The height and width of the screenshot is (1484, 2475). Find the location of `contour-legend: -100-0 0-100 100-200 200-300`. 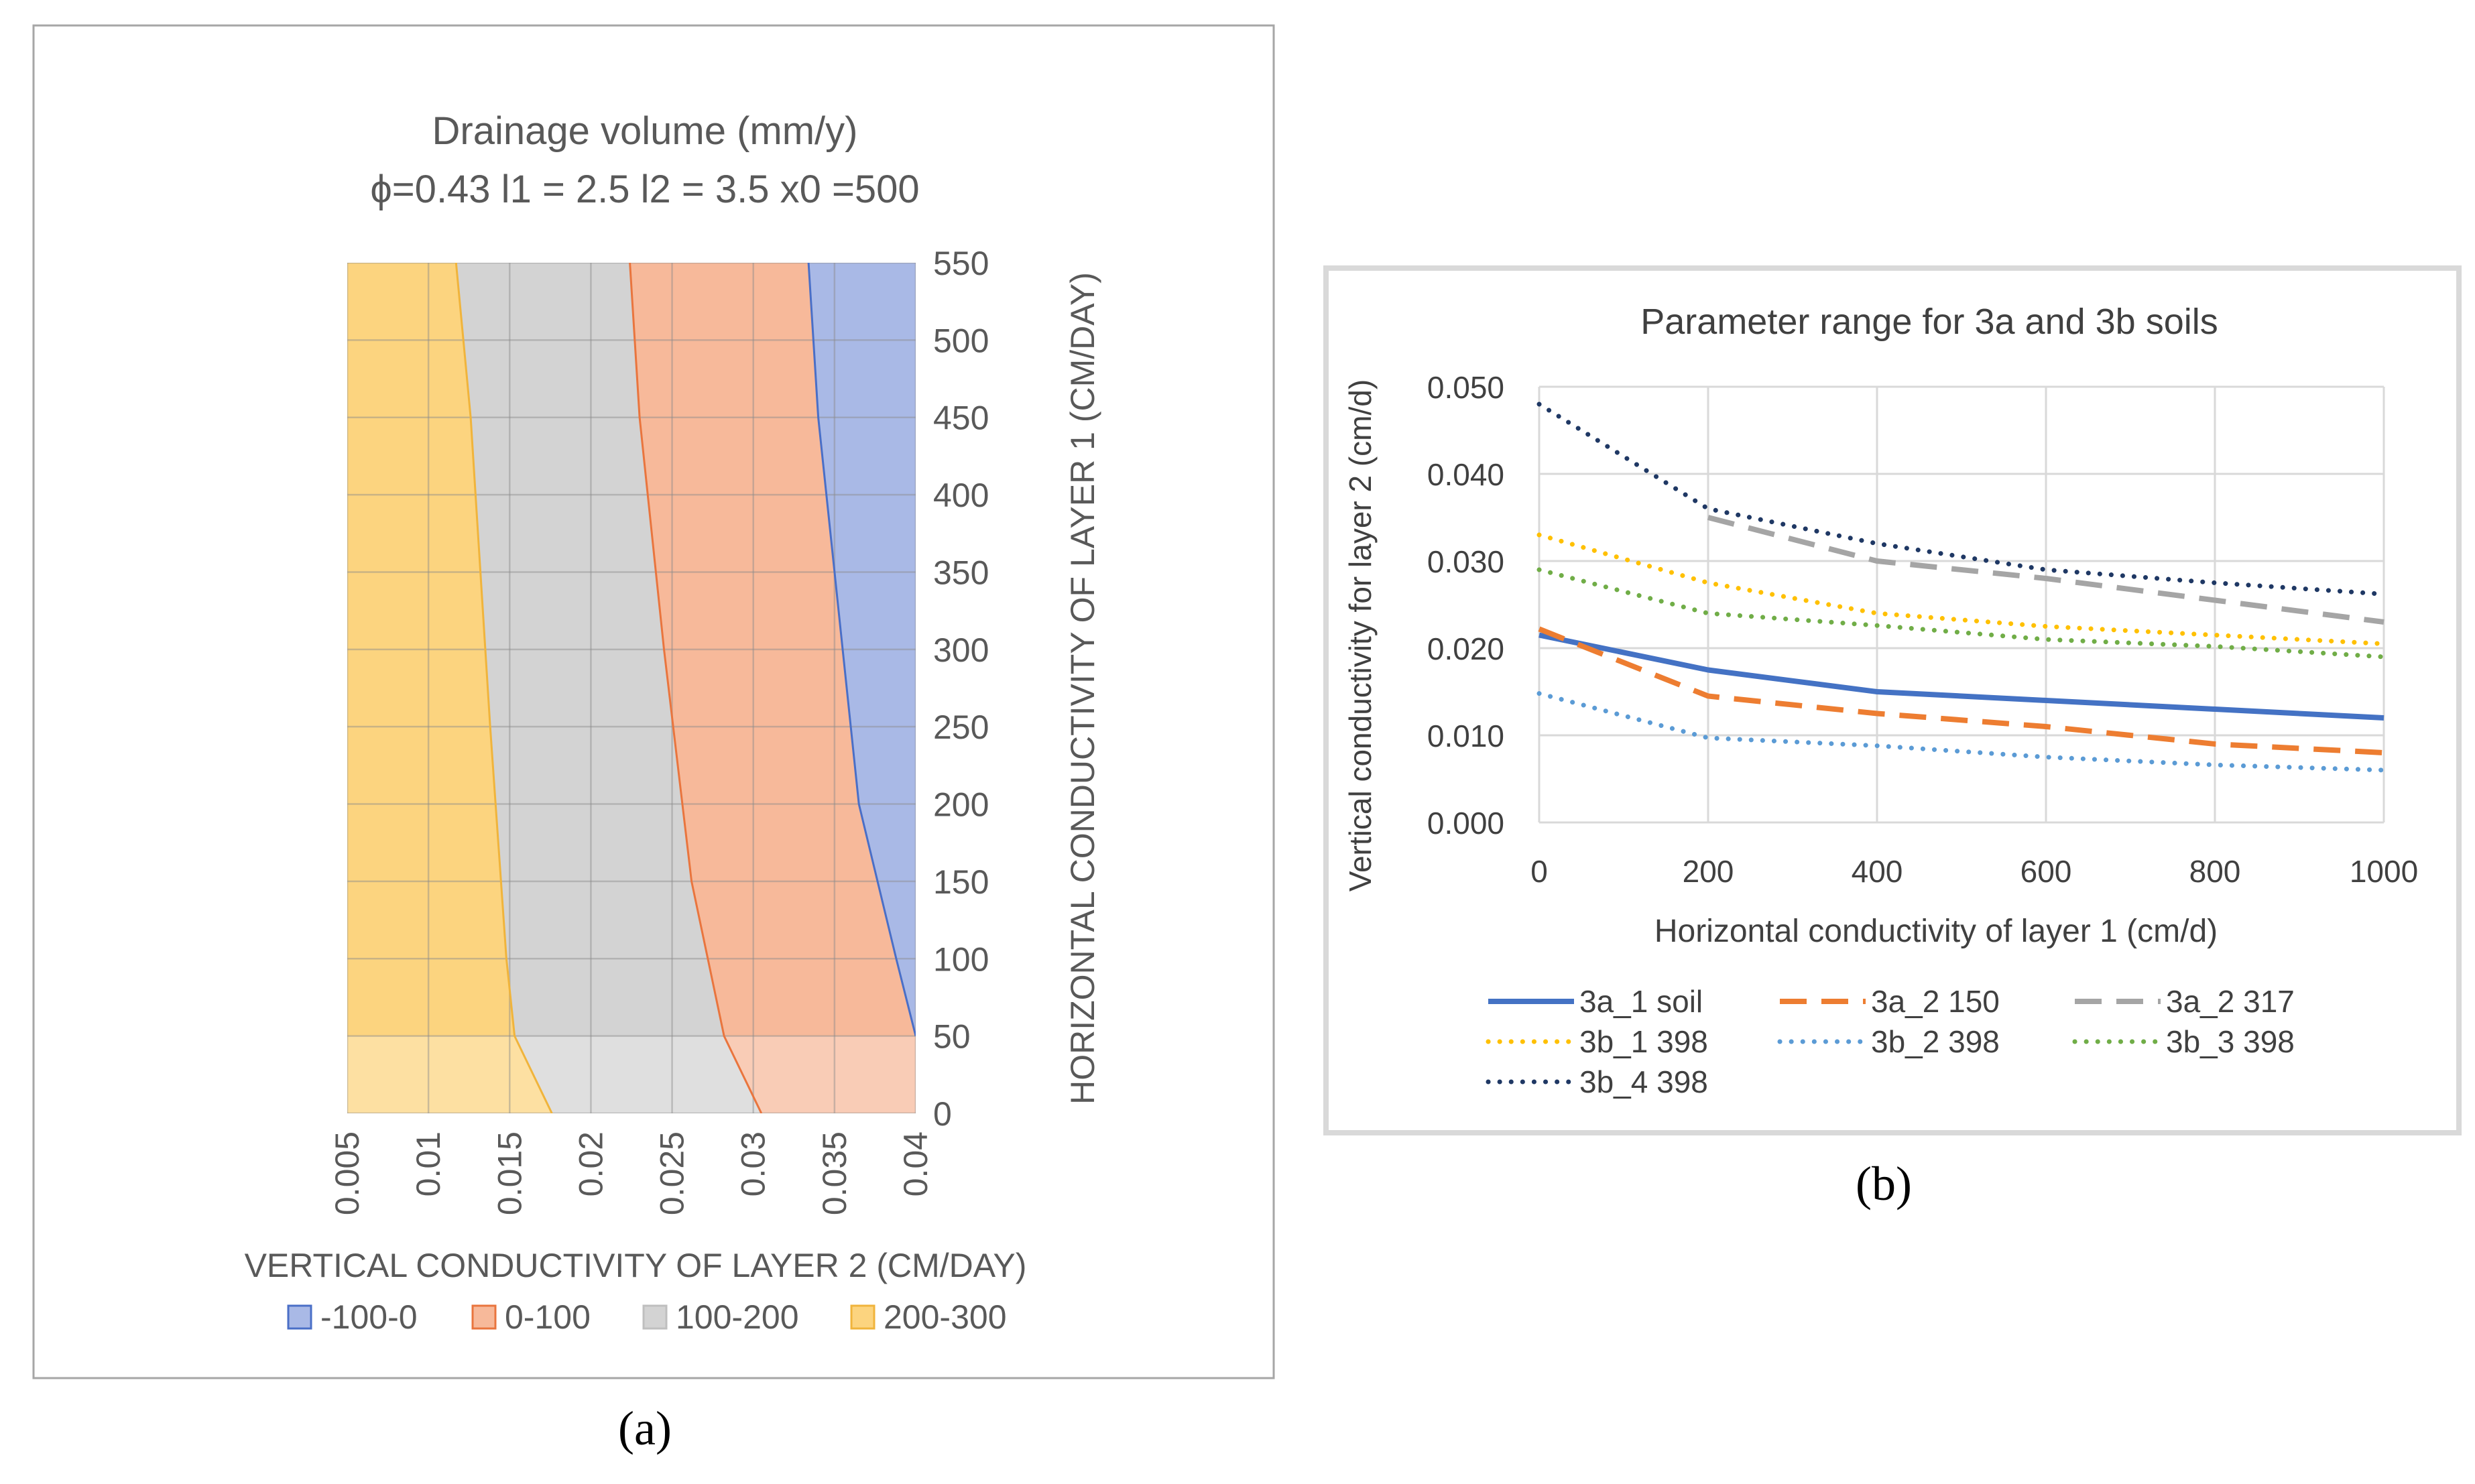

contour-legend: -100-0 0-100 100-200 200-300 is located at coordinates (647, 1317).